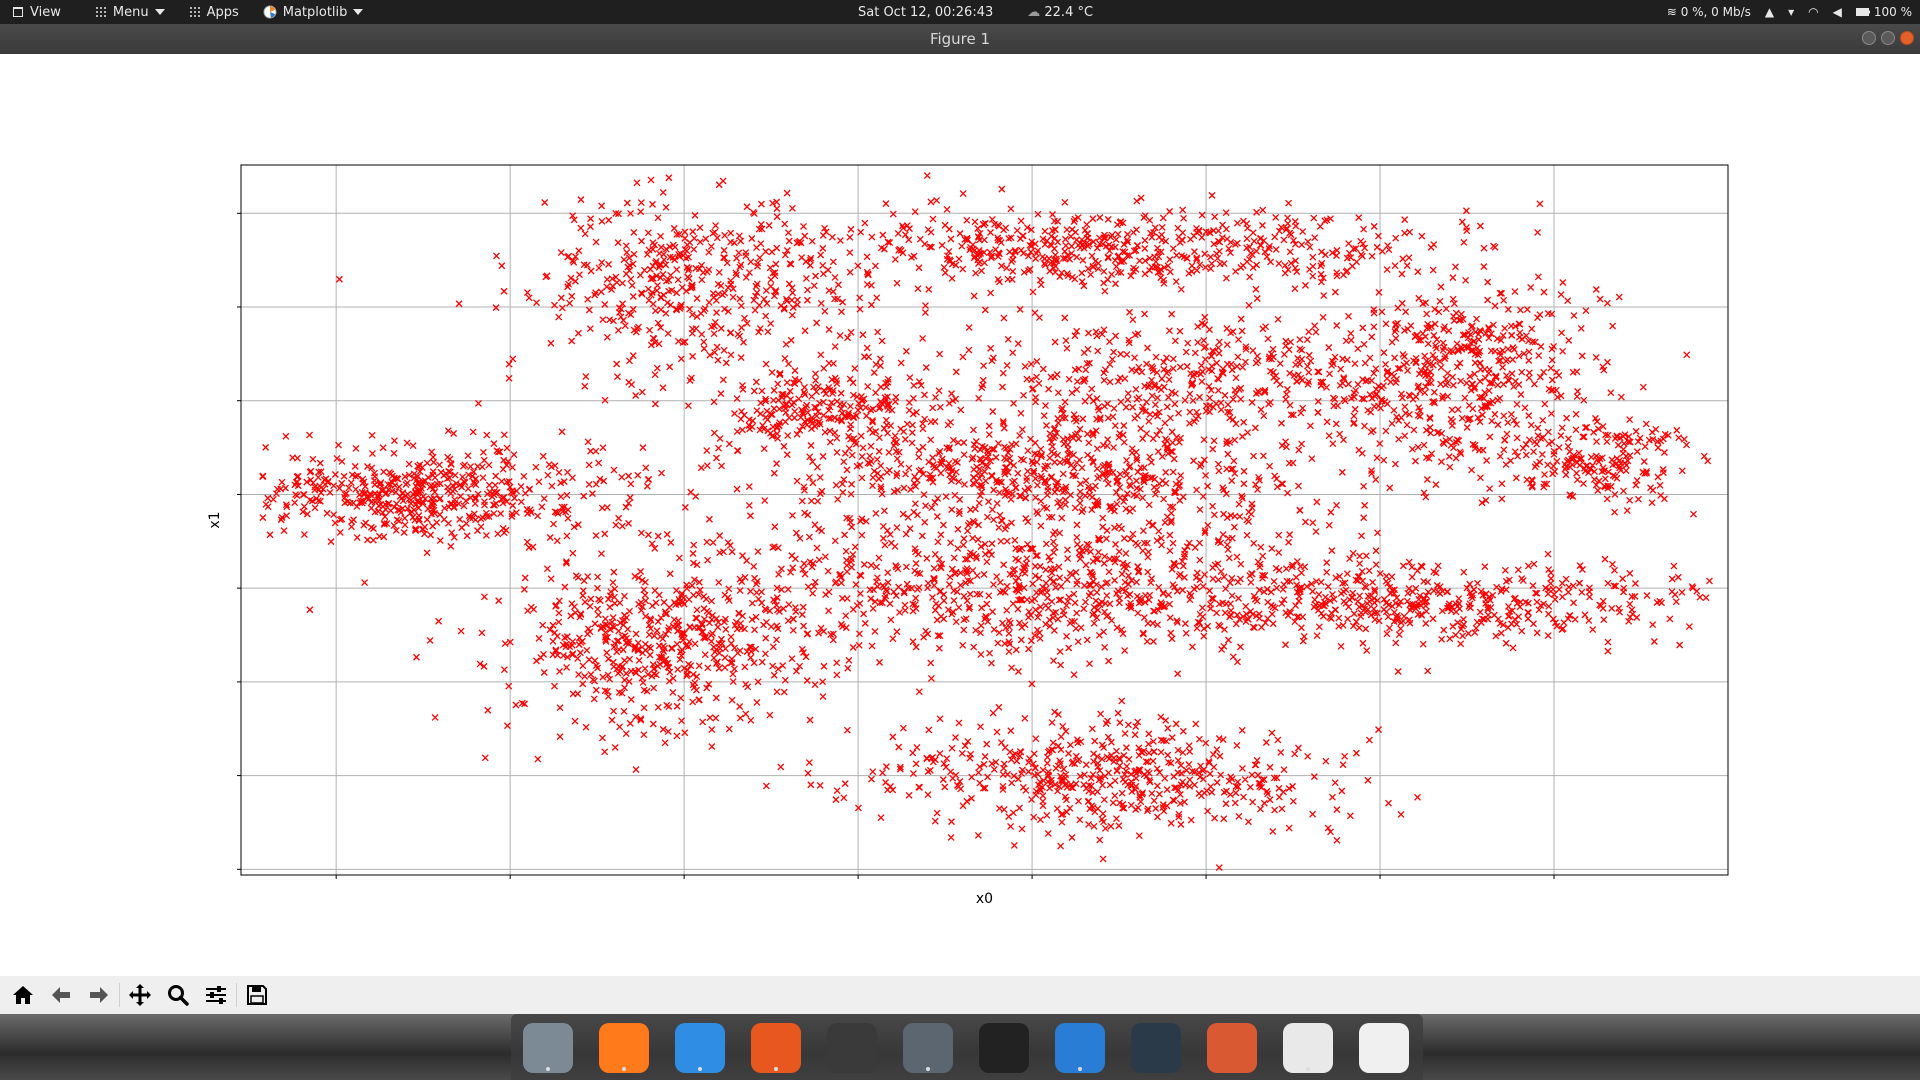  What do you see at coordinates (313, 12) in the screenshot?
I see `matplotlib-menu: Matplotlib` at bounding box center [313, 12].